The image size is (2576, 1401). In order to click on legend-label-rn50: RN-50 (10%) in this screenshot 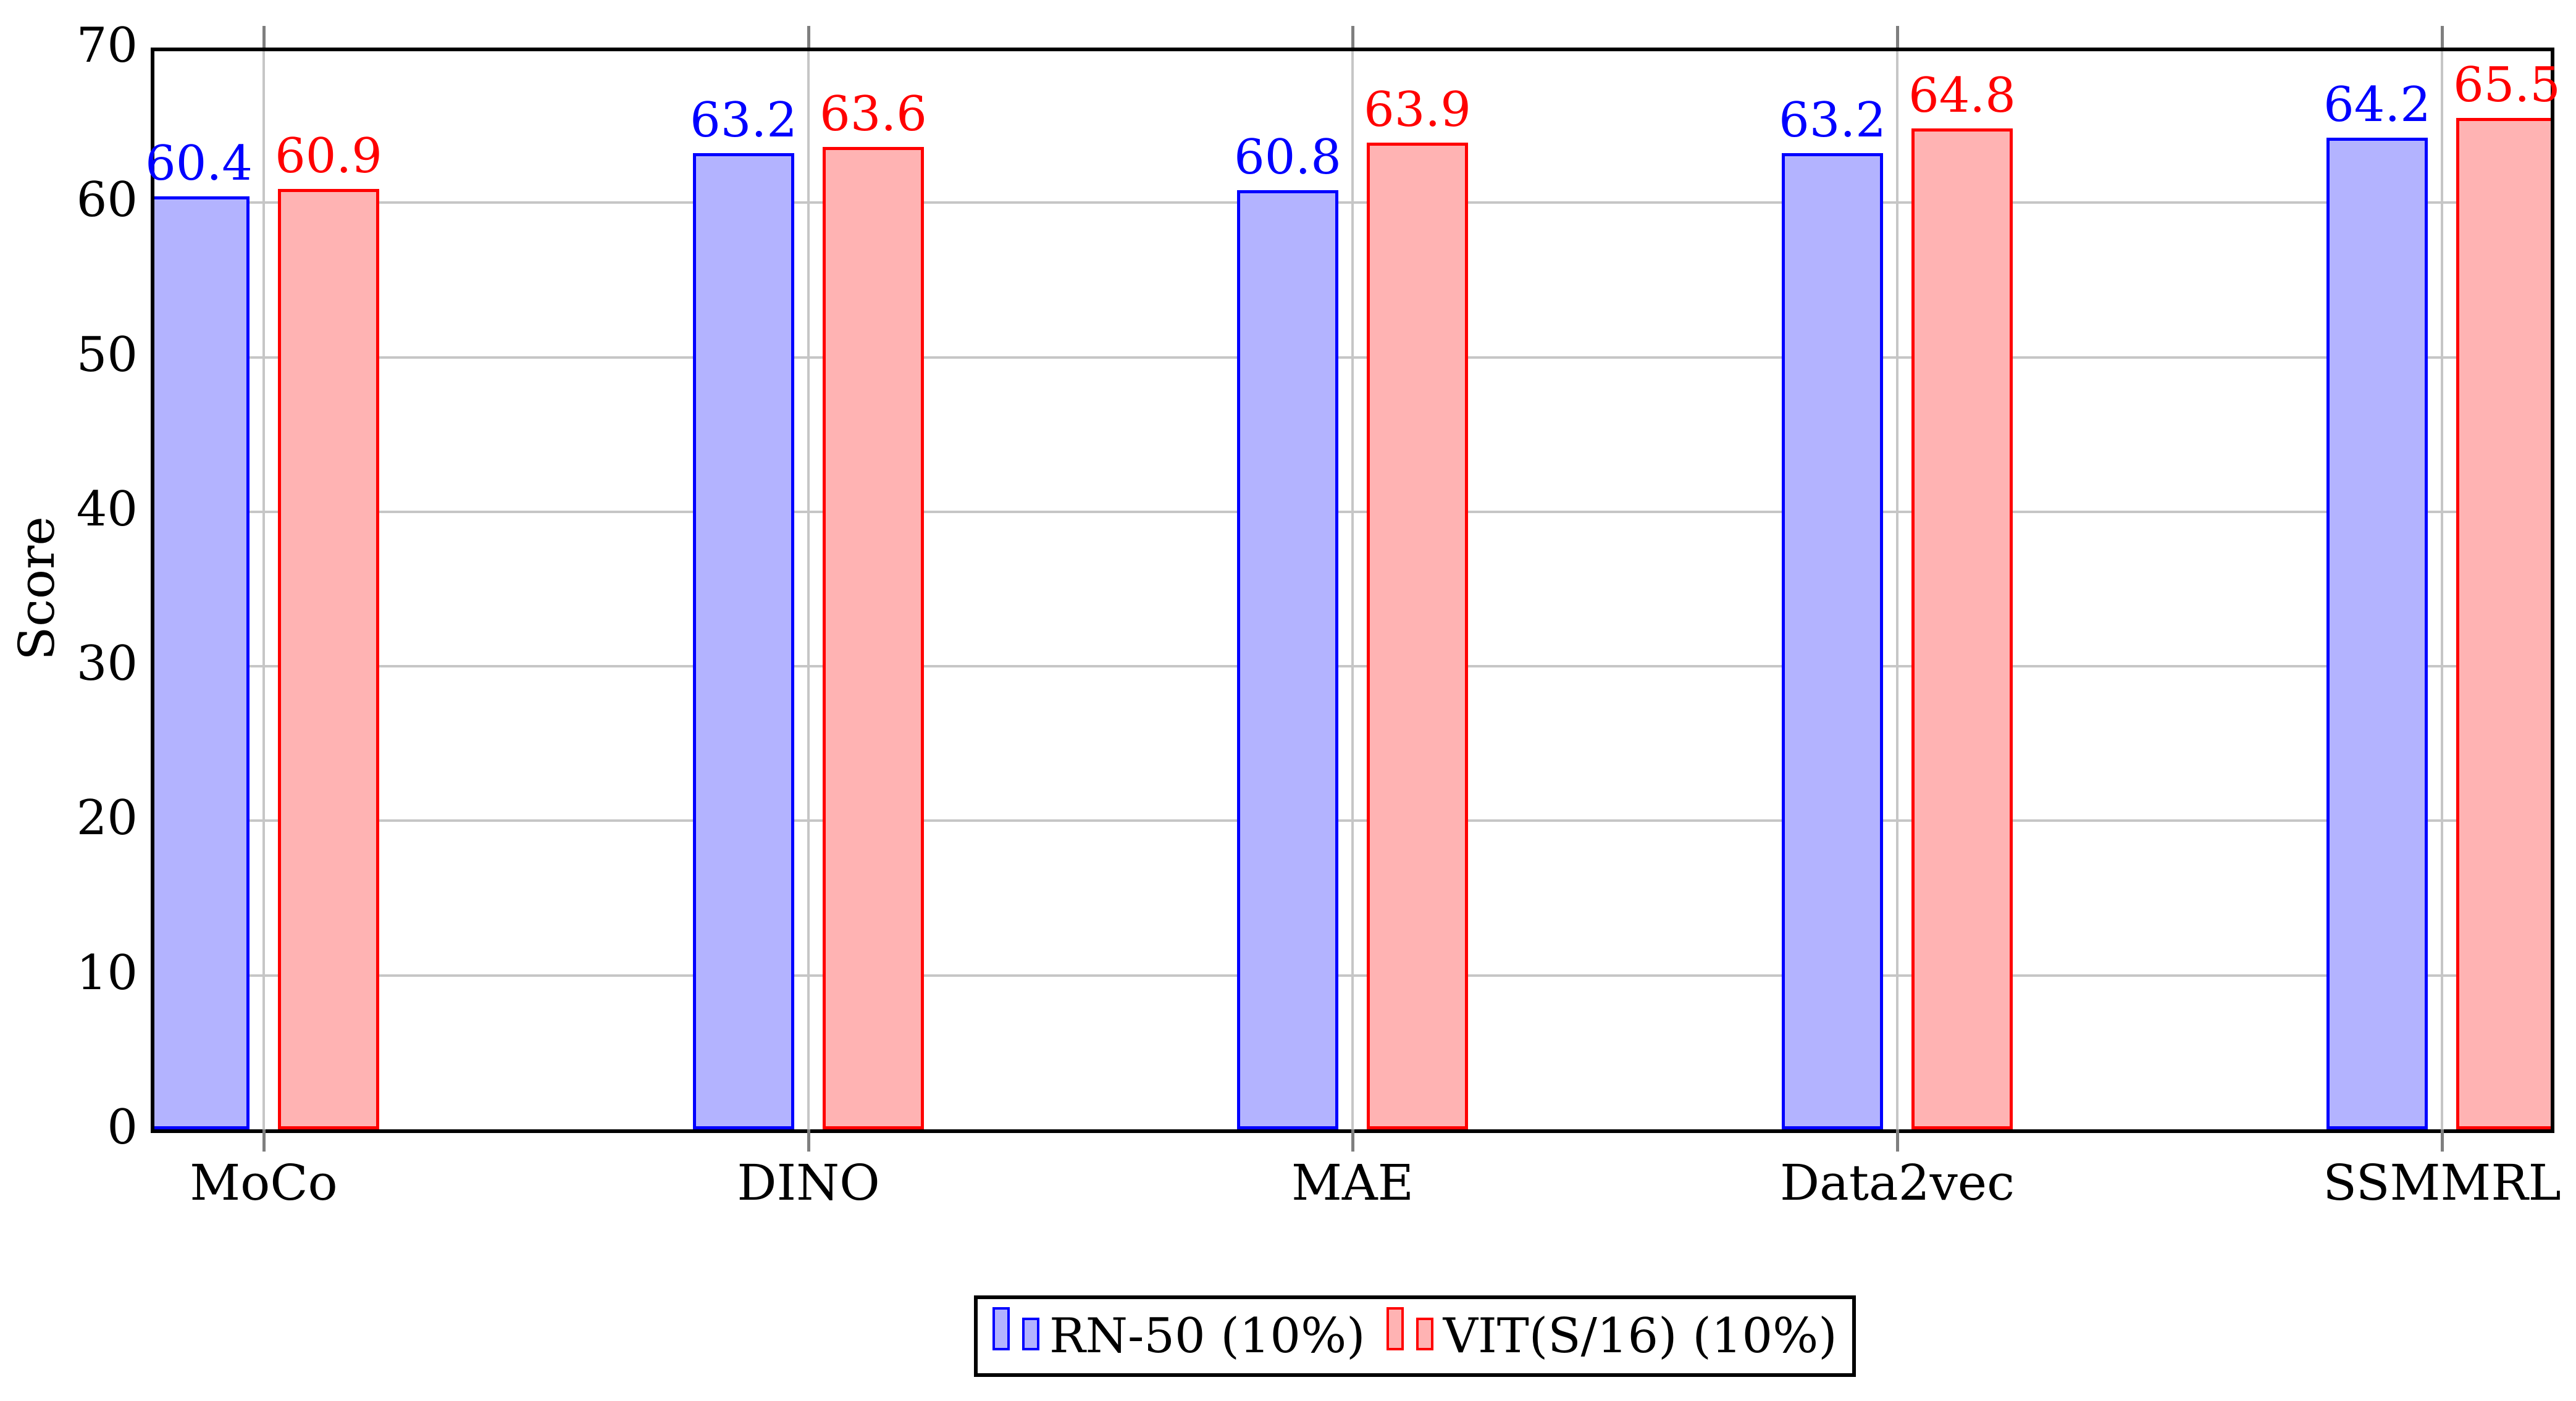, I will do `click(1207, 1336)`.